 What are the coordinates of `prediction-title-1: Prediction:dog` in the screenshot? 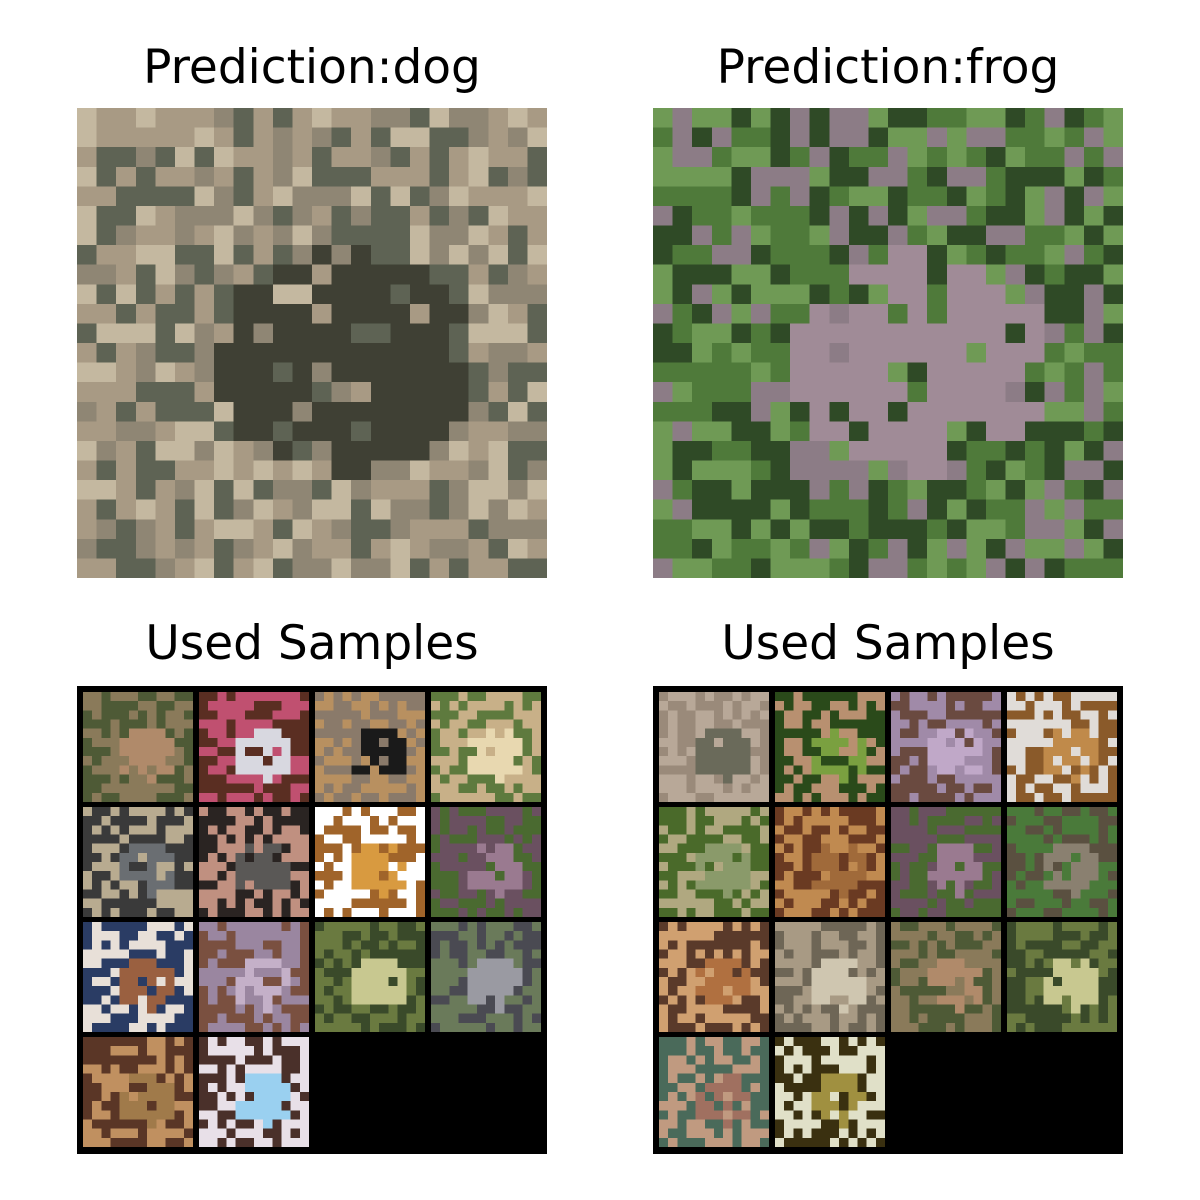 It's located at (312, 67).